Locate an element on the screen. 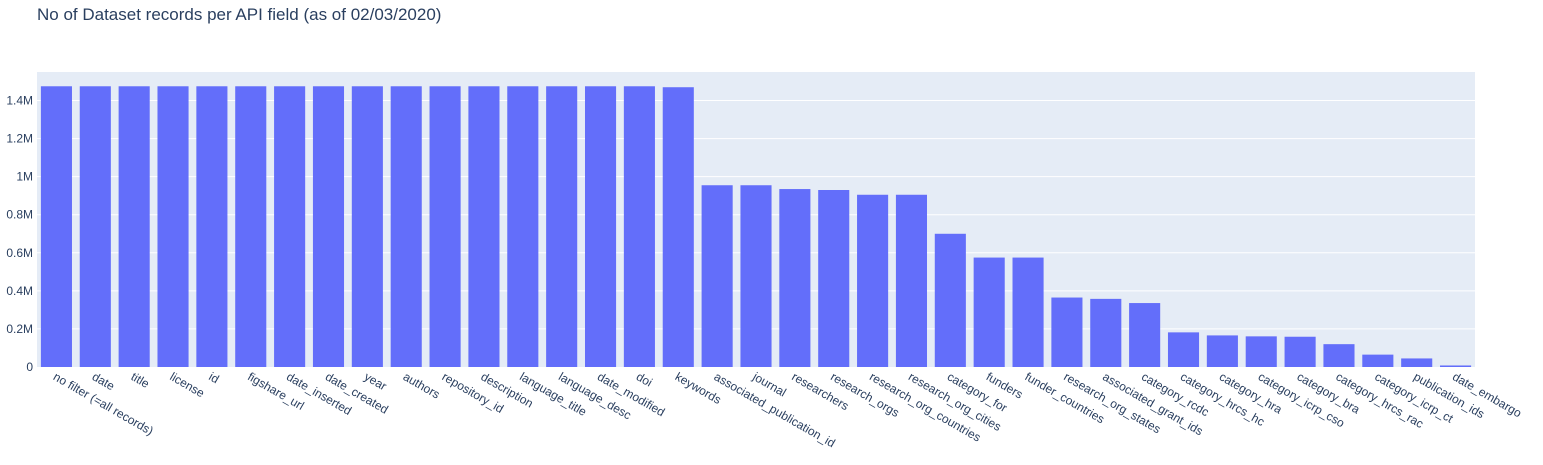 The height and width of the screenshot is (465, 1543). x-tick-label: title is located at coordinates (140, 380).